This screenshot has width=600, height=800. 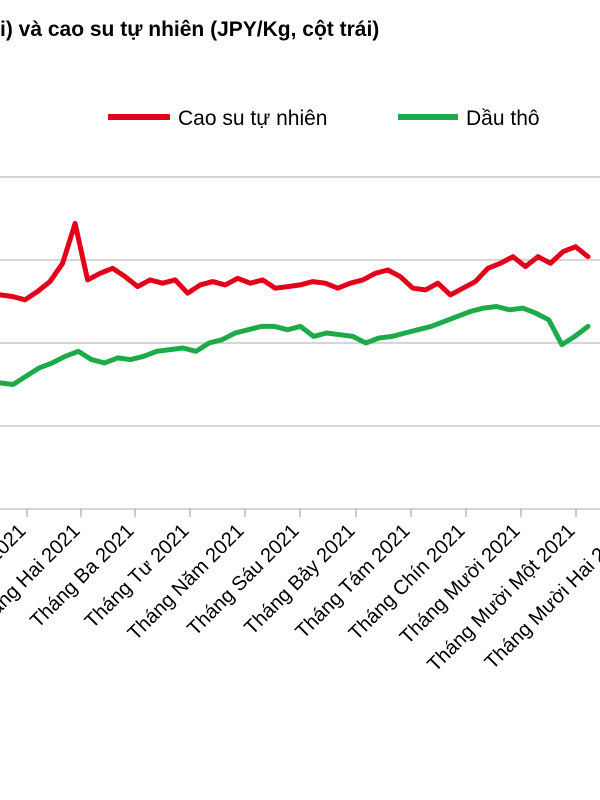 What do you see at coordinates (503, 118) in the screenshot?
I see `legend-label-crude-oil: Dầu thô` at bounding box center [503, 118].